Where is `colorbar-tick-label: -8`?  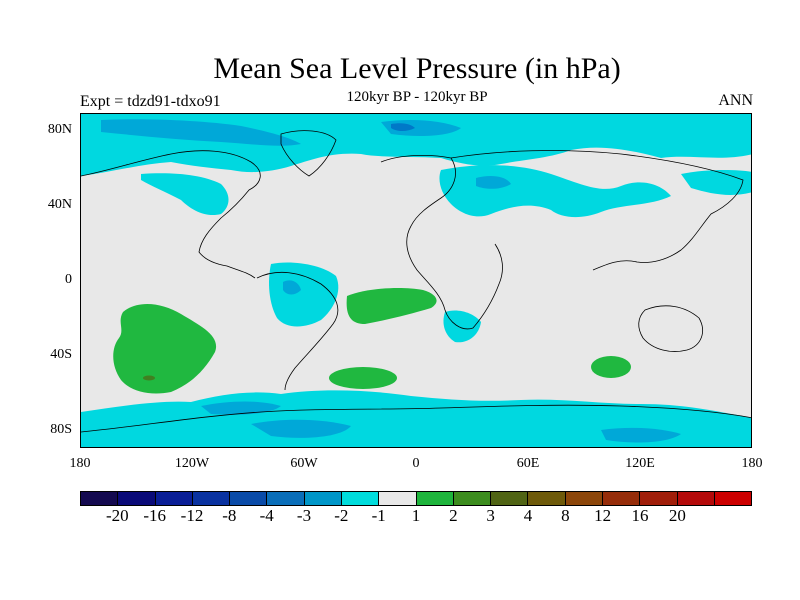 colorbar-tick-label: -8 is located at coordinates (229, 515).